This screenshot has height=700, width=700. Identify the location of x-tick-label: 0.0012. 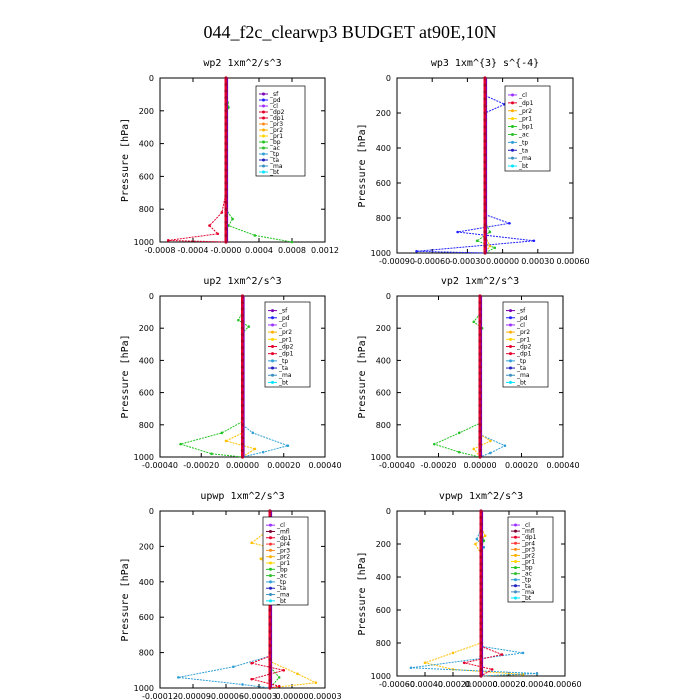
(325, 250).